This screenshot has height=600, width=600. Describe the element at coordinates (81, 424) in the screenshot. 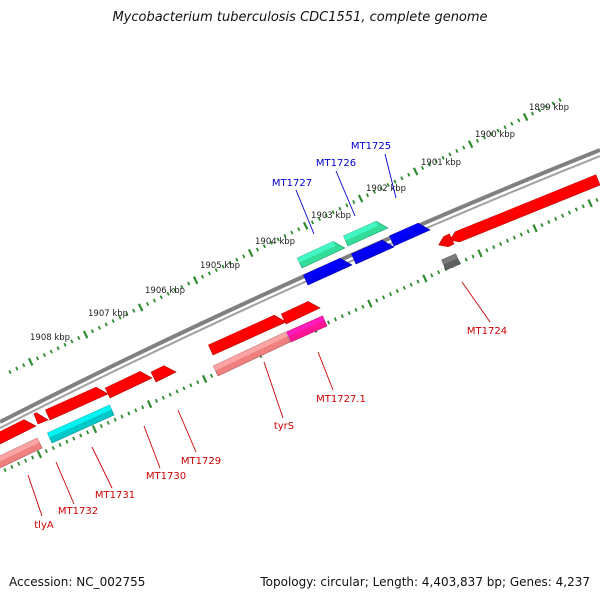

I see `feature-cyan-block` at that location.